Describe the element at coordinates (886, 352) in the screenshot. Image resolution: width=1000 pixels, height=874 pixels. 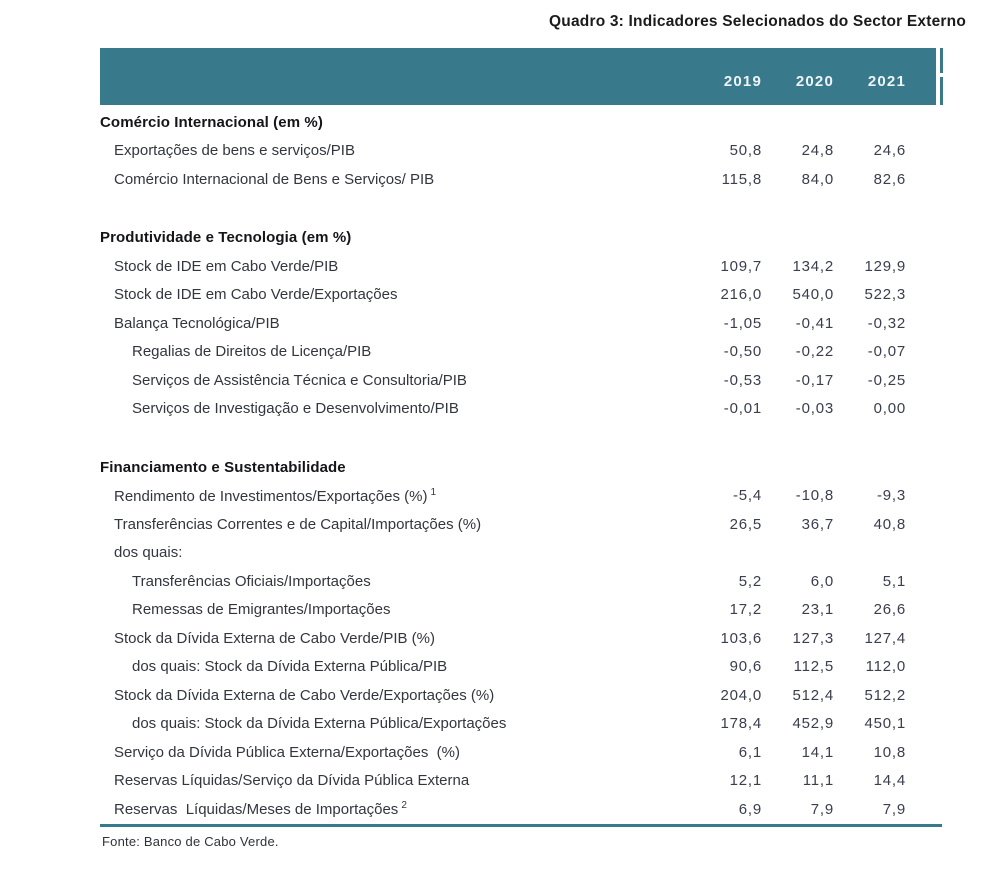
I see `value-cell-2021: -0,07` at that location.